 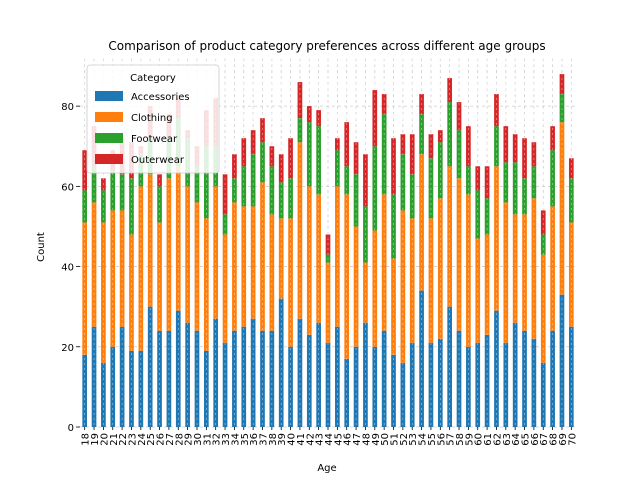 I want to click on x-tick-label: 19, so click(x=95, y=439).